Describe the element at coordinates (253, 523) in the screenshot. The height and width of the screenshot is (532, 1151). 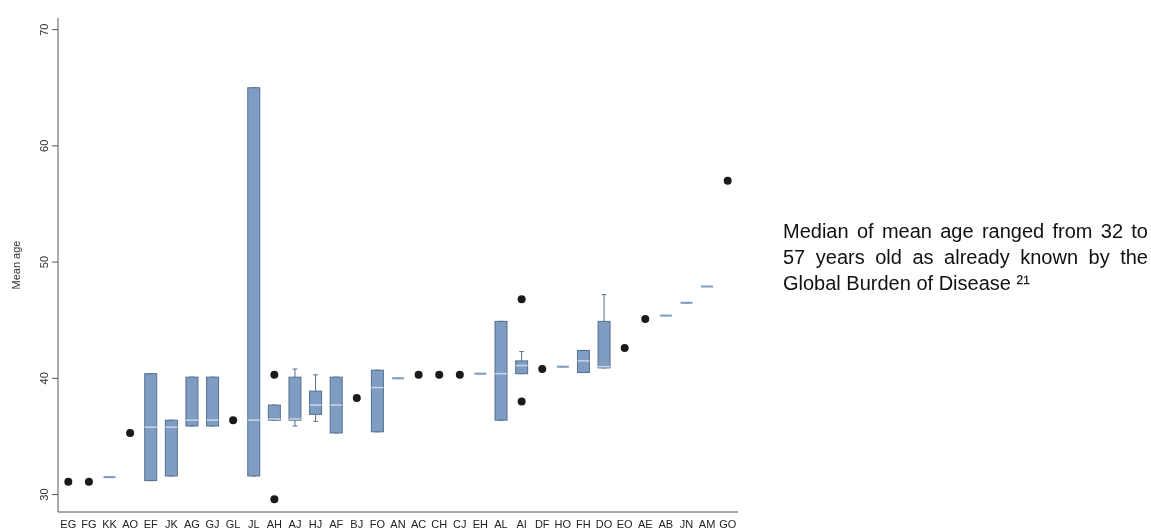
I see `x-tick-label: JL` at that location.